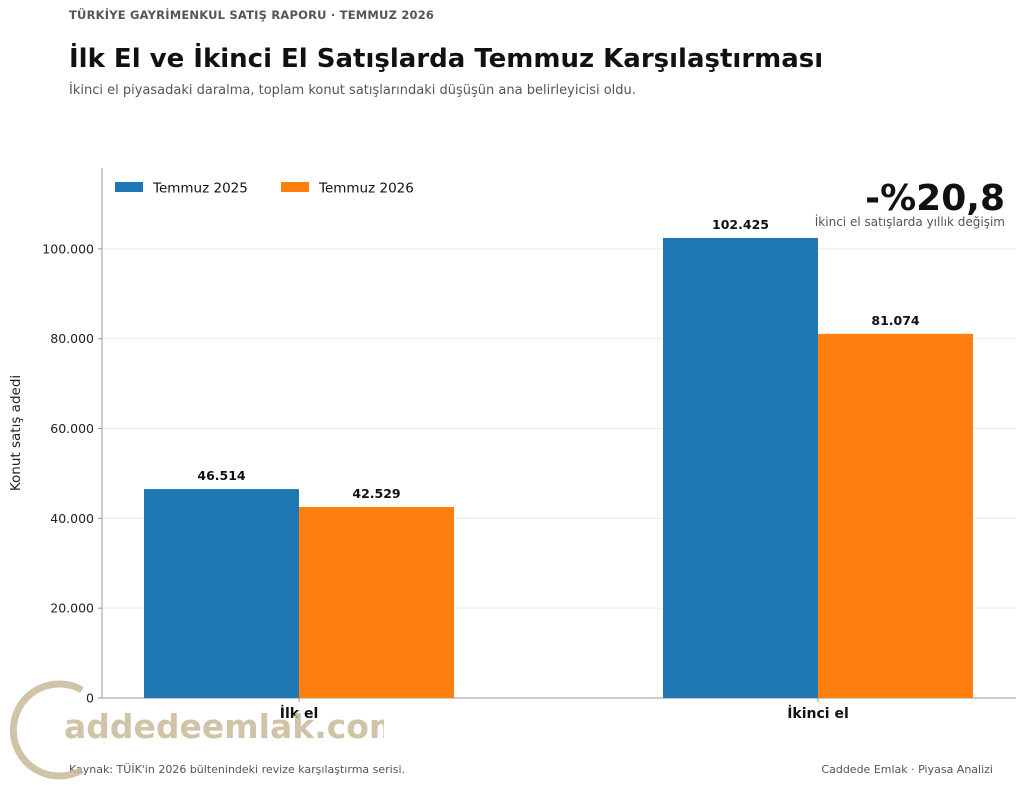 The height and width of the screenshot is (785, 1024). I want to click on legend-label-2025: Temmuz 2025, so click(200, 189).